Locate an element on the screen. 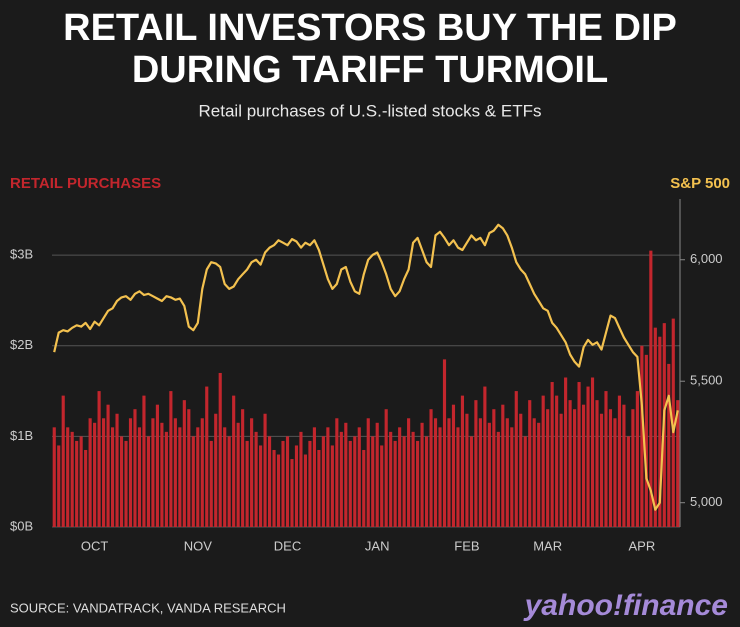 The width and height of the screenshot is (740, 627). chart-title: RETAIL INVESTORS BUY THE DIP is located at coordinates (370, 28).